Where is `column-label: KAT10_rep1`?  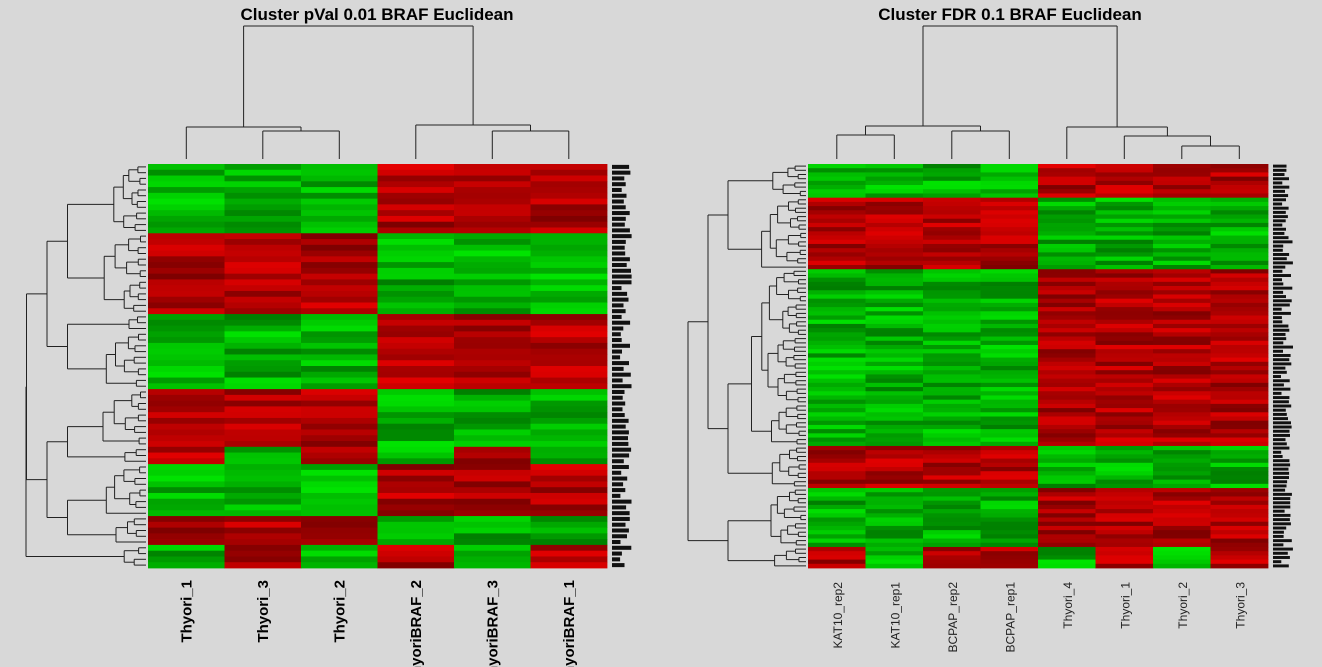
column-label: KAT10_rep1 is located at coordinates (895, 615).